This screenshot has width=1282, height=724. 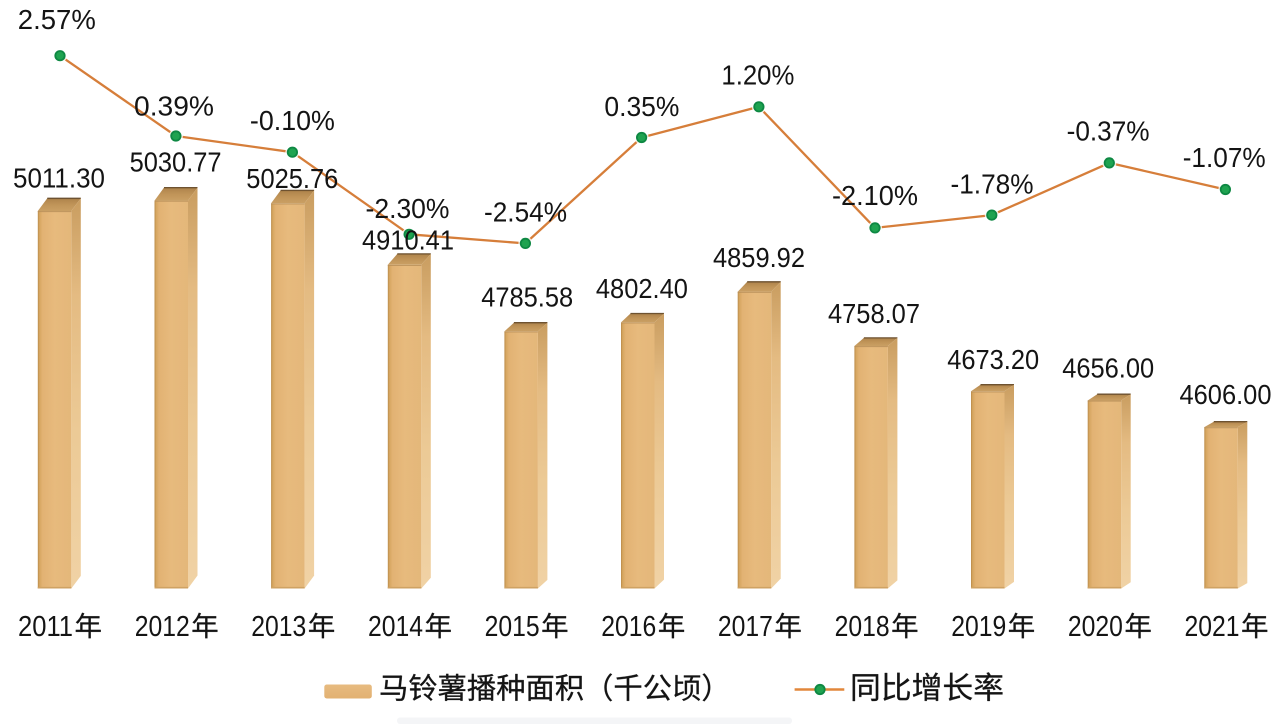 What do you see at coordinates (862, 627) in the screenshot?
I see `svg-text: 2018` at bounding box center [862, 627].